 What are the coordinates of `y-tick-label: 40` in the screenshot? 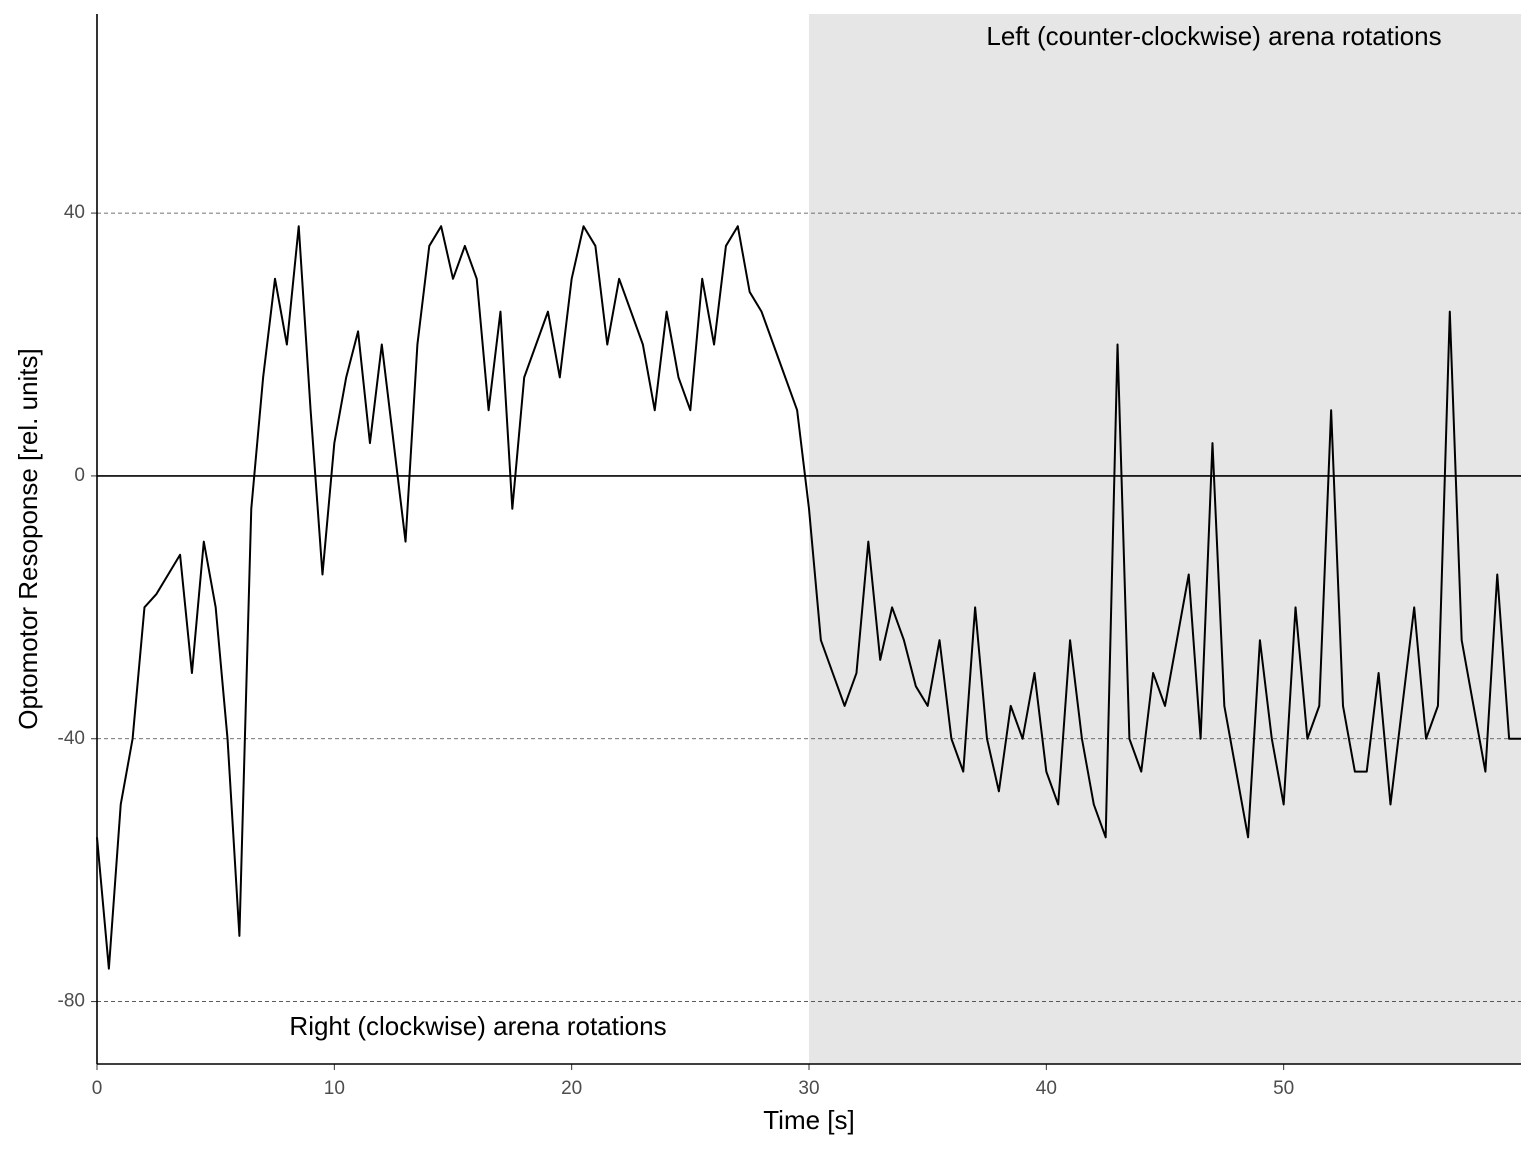 It's located at (74, 212).